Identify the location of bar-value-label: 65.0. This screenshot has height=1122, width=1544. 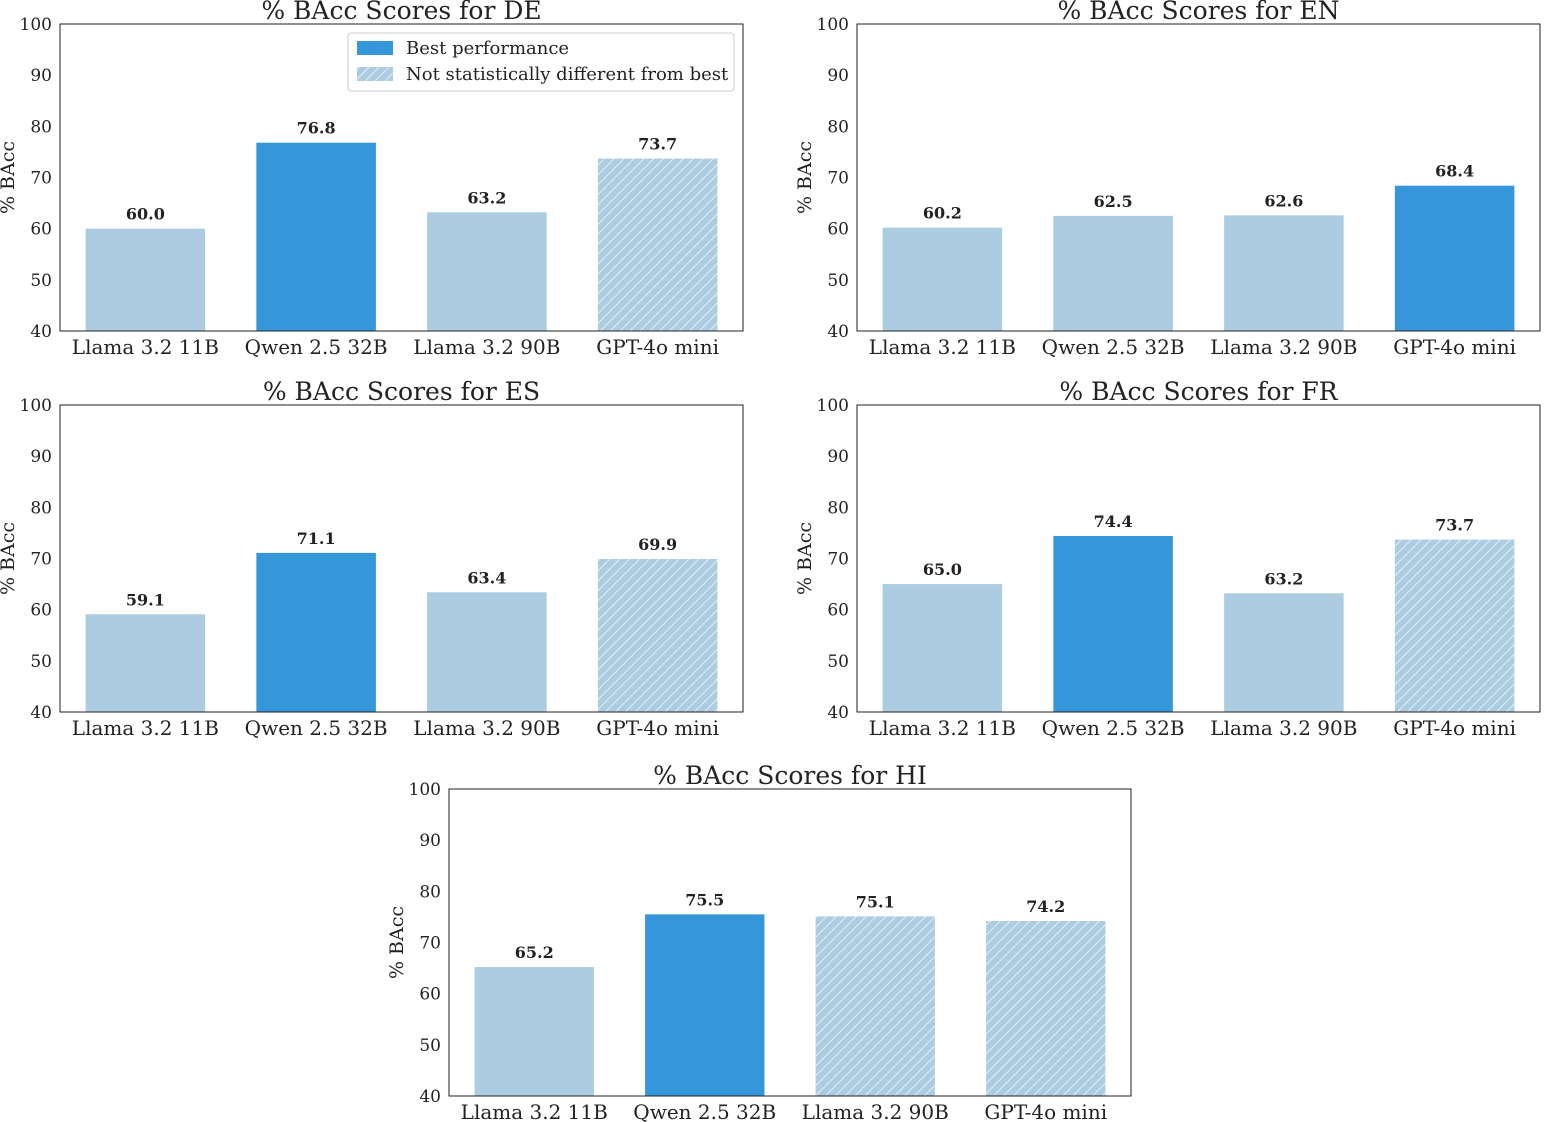
(942, 569).